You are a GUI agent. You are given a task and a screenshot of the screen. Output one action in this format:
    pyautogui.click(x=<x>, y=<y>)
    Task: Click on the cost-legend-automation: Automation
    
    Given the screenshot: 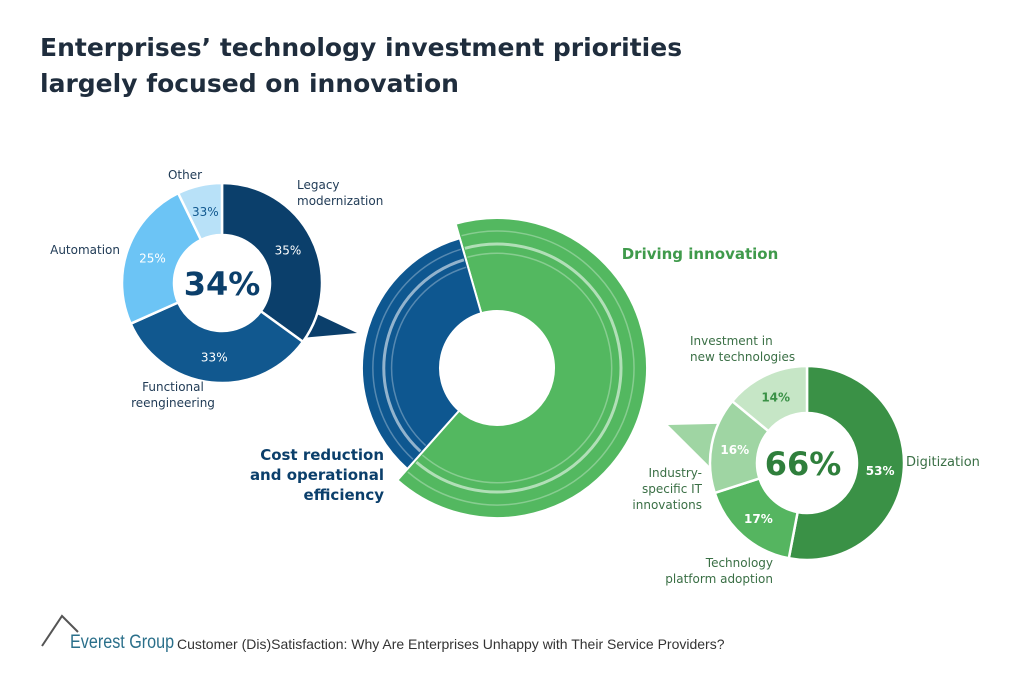 What is the action you would take?
    pyautogui.click(x=85, y=250)
    